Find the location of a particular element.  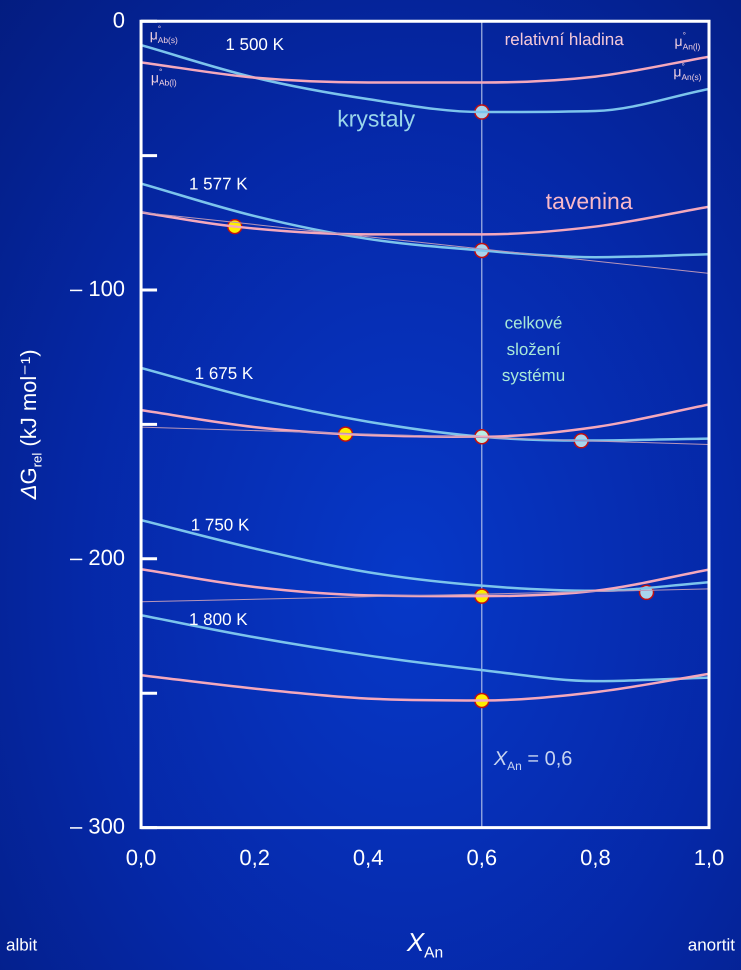

y-axis-title: ΔGrel (kJ mol⁻¹) is located at coordinates (30, 424).